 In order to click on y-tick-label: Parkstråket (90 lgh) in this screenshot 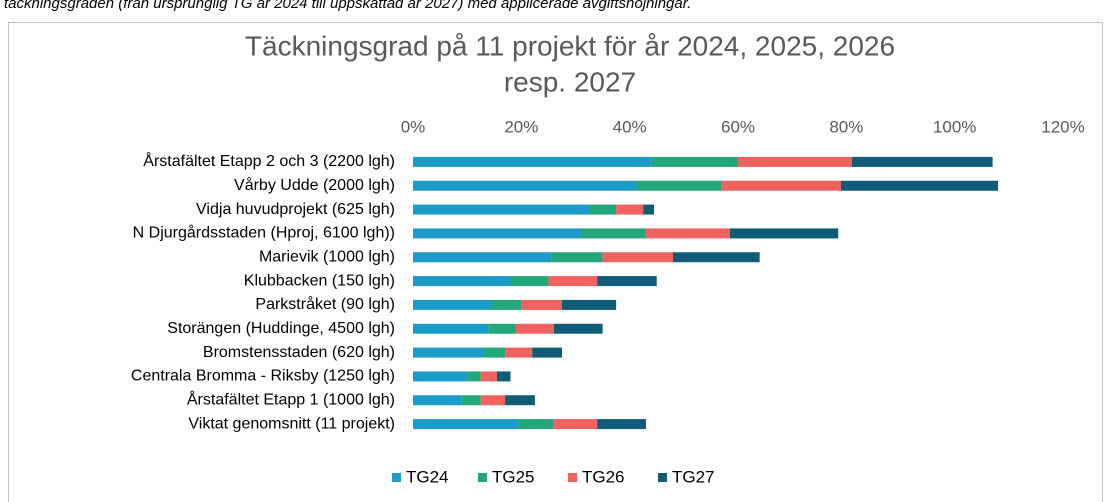, I will do `click(325, 304)`.